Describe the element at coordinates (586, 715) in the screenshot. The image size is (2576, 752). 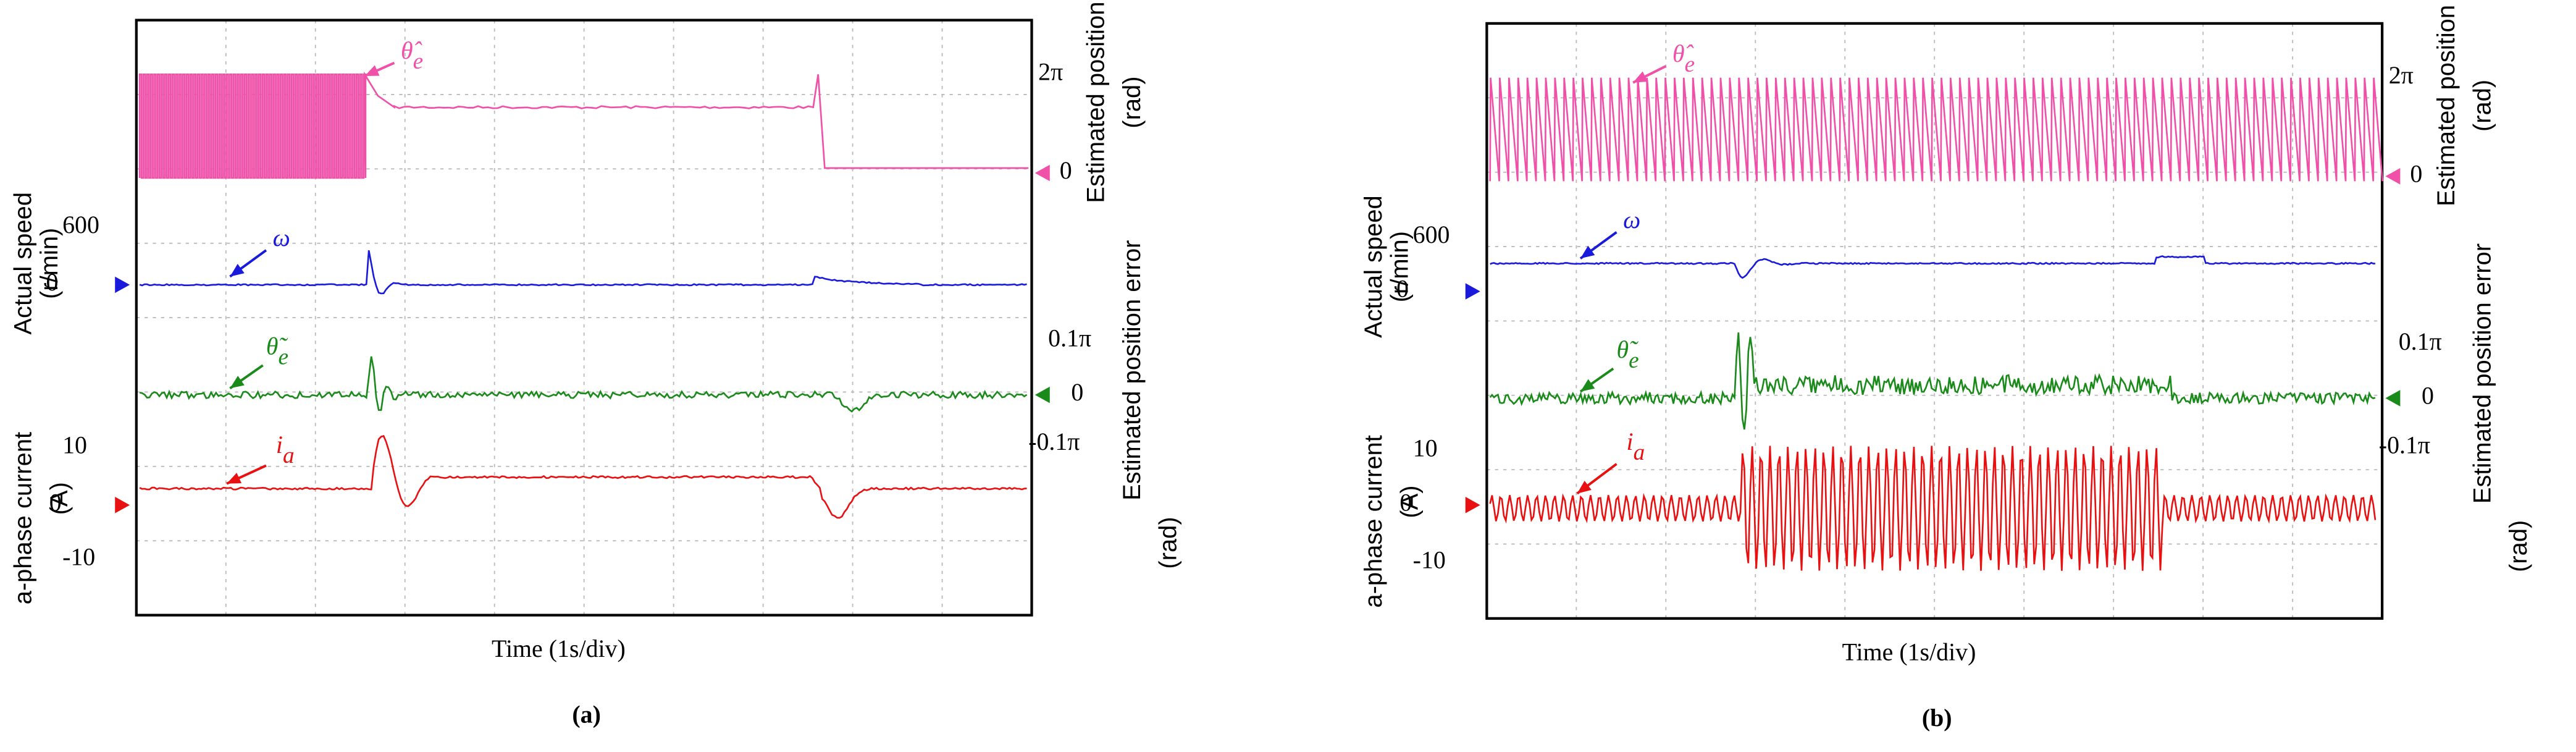
I see `panel-label: (a)` at that location.